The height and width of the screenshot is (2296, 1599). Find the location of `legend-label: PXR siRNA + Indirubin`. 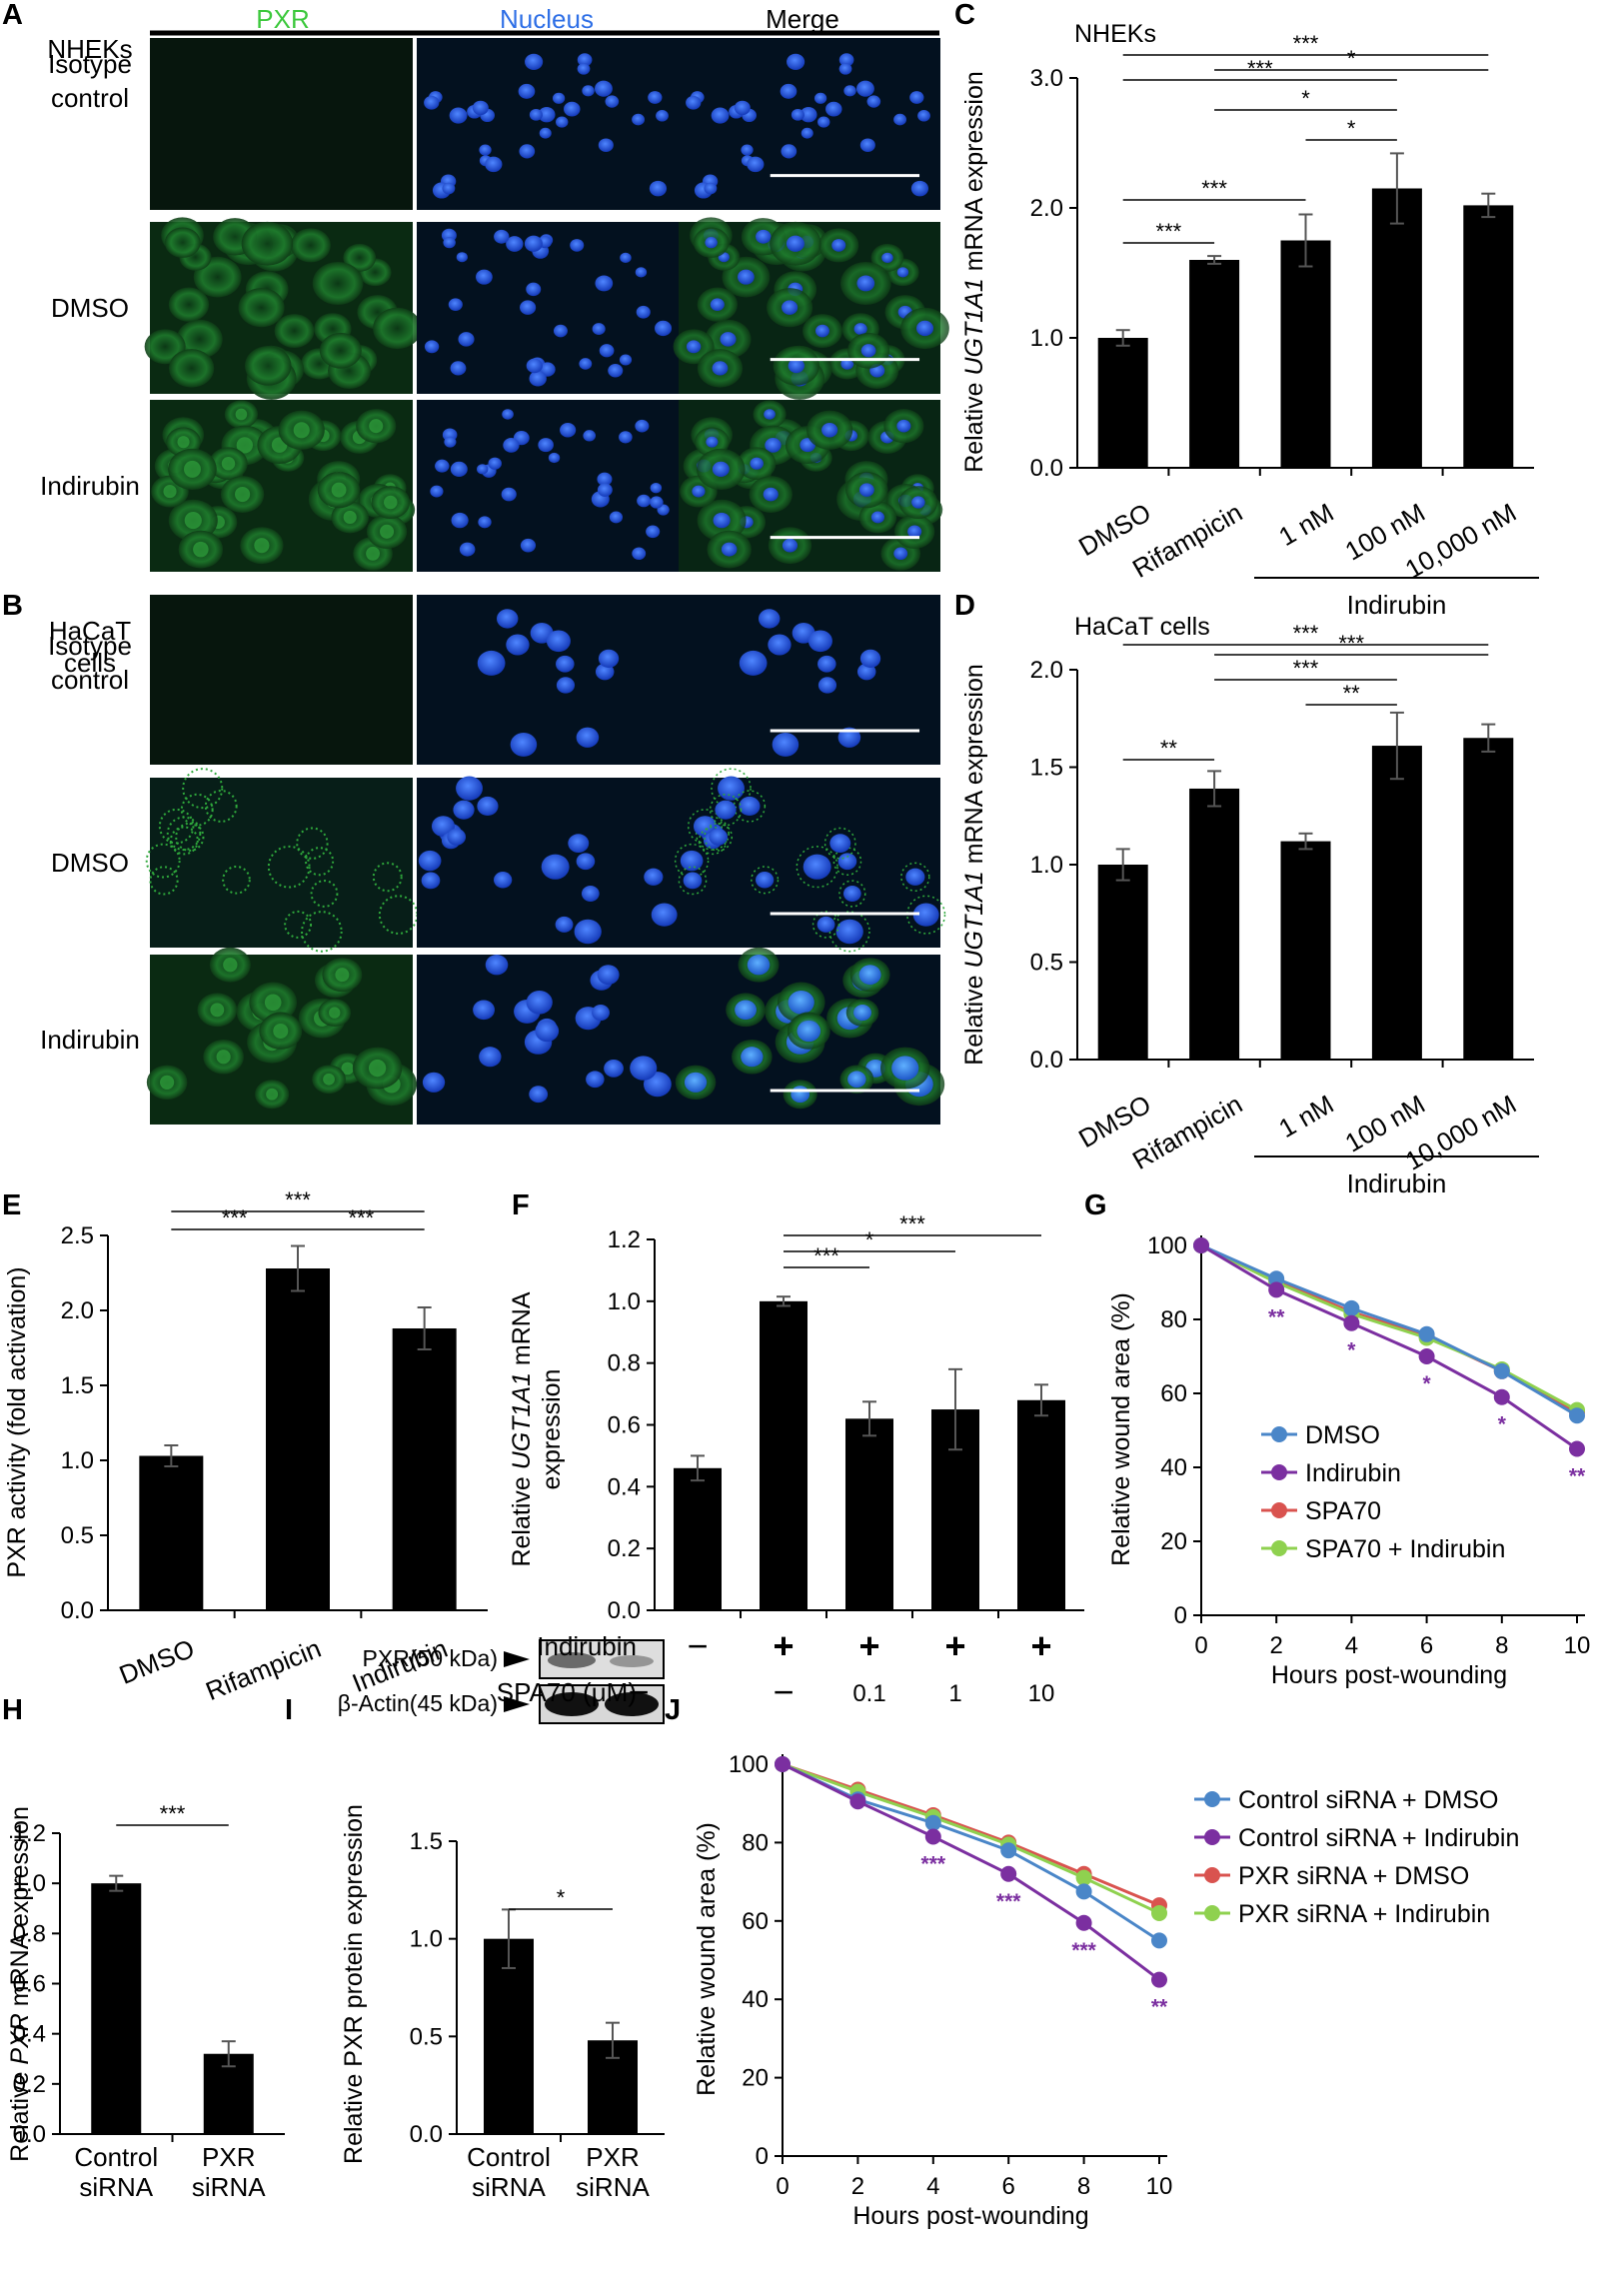

legend-label: PXR siRNA + Indirubin is located at coordinates (1364, 1914).